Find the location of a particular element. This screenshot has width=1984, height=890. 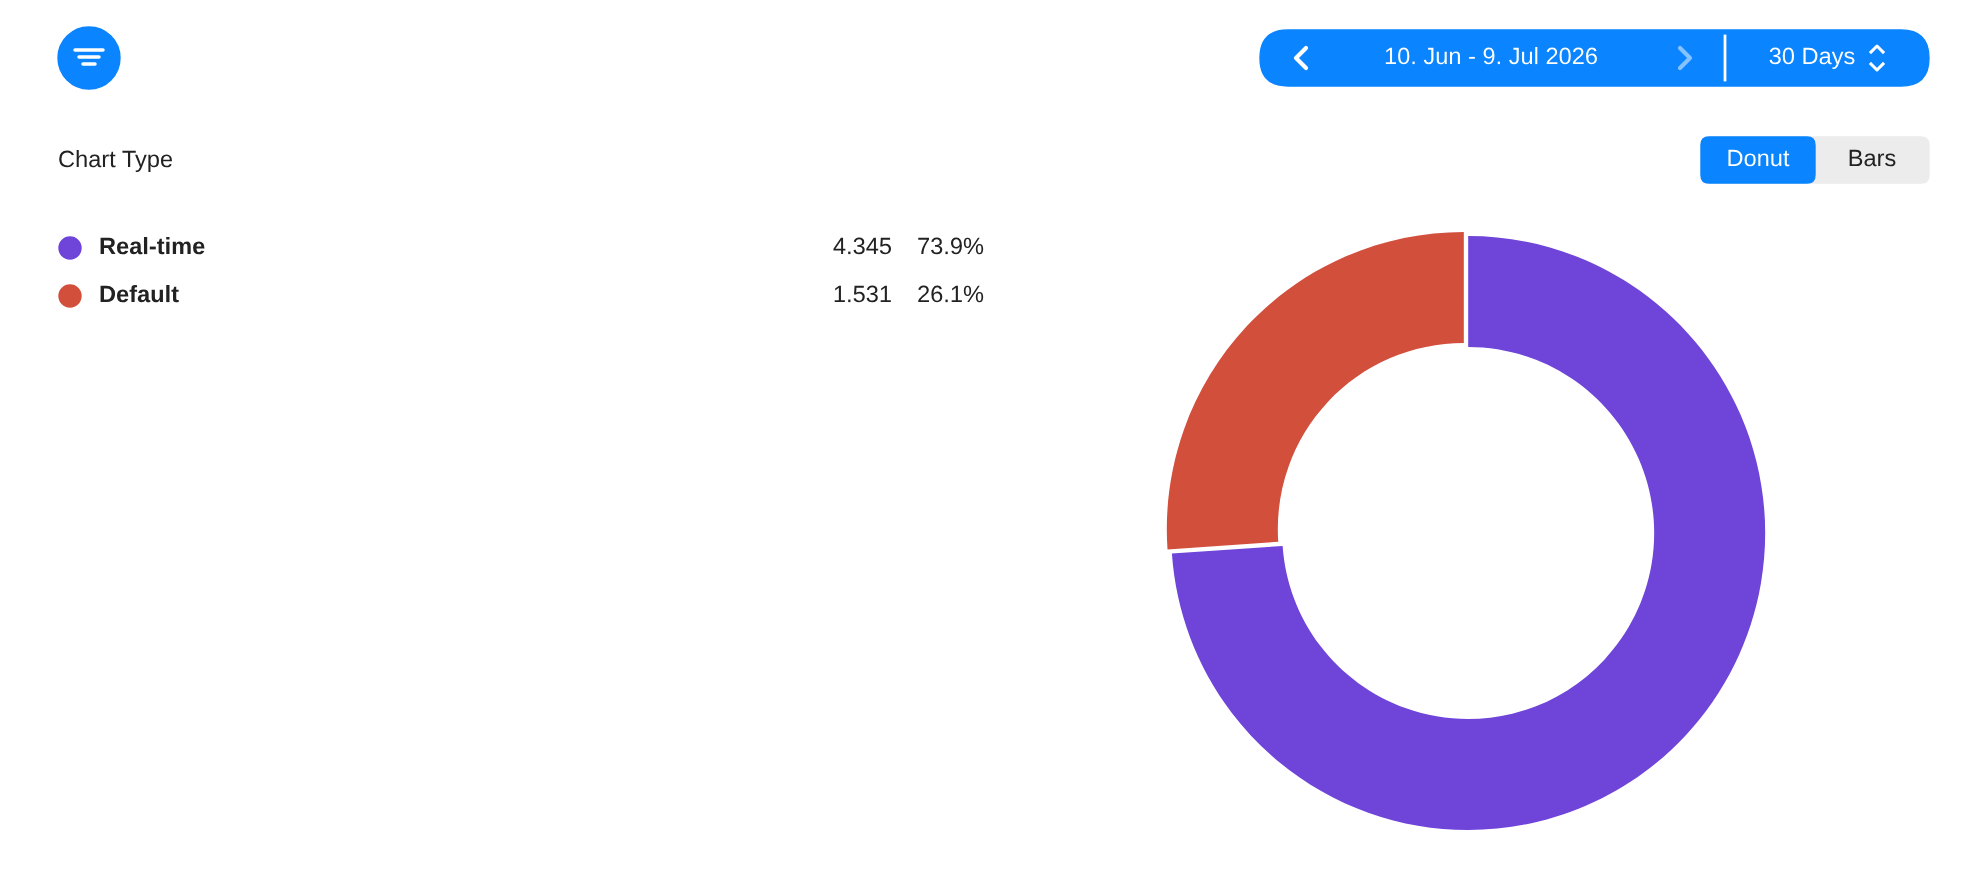

text: Donut is located at coordinates (1759, 158).